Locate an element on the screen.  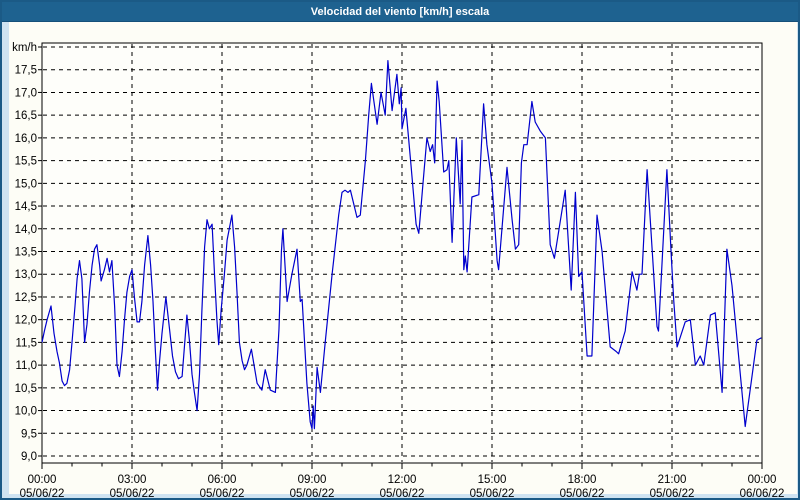
y-tick-label: 15,0 is located at coordinates (26, 184).